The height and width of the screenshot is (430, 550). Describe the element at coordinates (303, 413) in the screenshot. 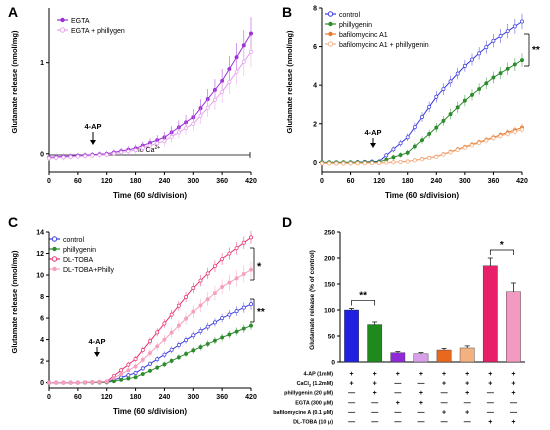

I see `treatment-label: bafilomycine A (0.1 μM)` at that location.